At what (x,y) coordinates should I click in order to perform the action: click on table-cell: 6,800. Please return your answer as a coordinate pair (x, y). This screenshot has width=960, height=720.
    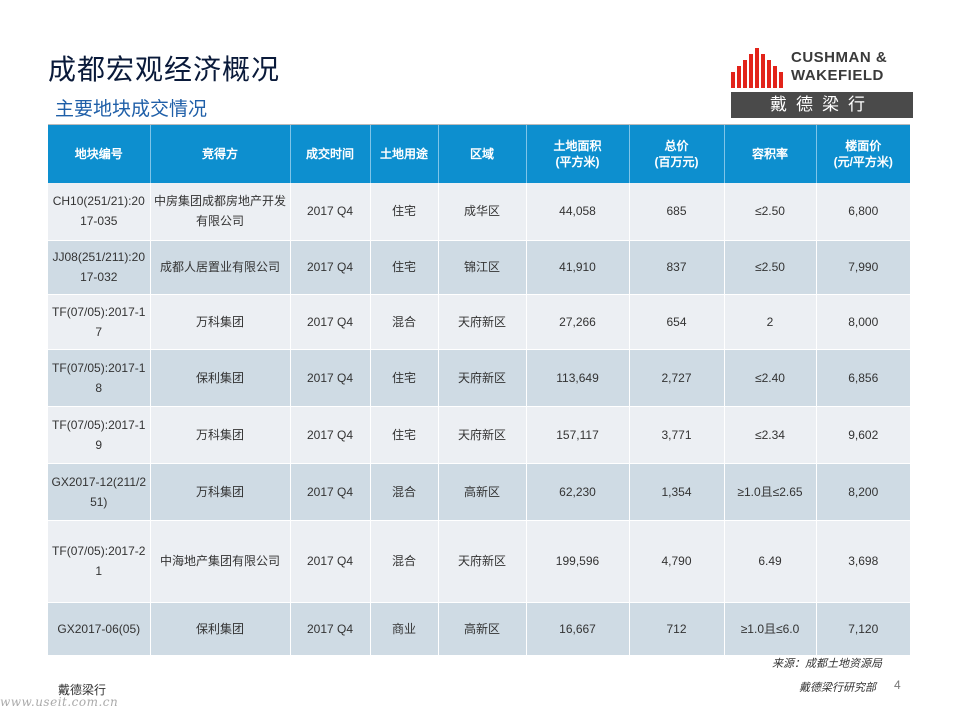
    Looking at the image, I should click on (863, 212).